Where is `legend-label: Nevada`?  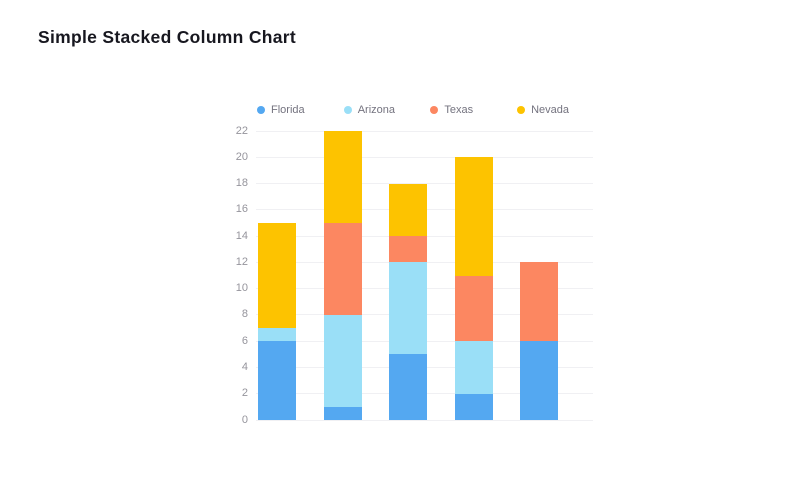 legend-label: Nevada is located at coordinates (550, 110).